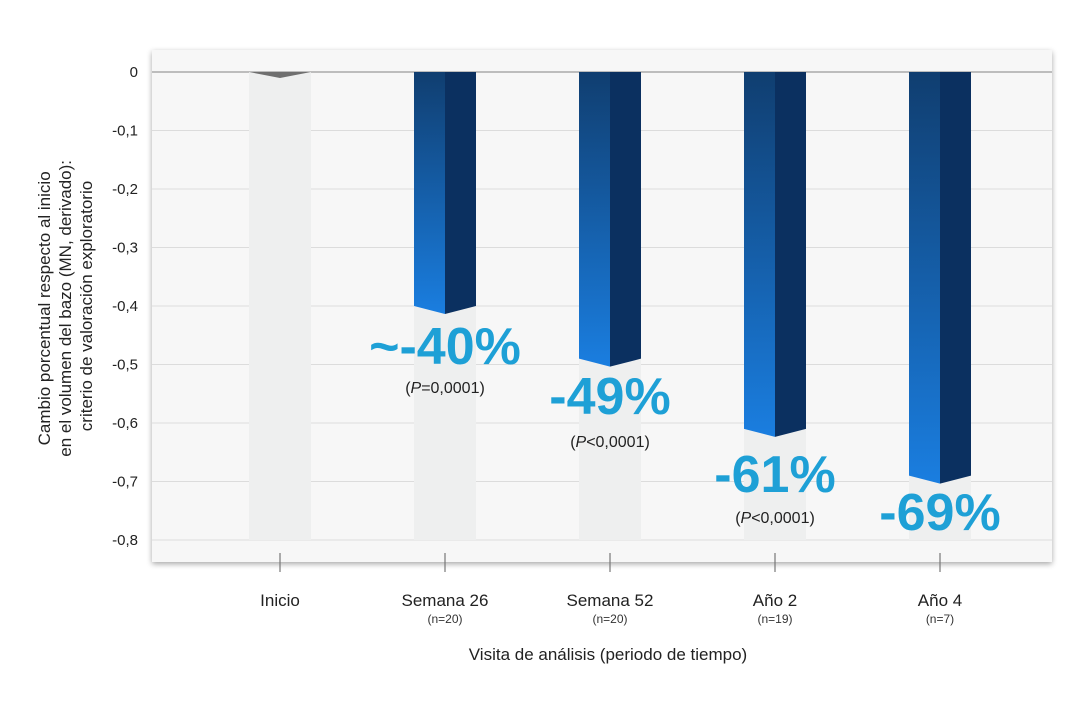  What do you see at coordinates (280, 306) in the screenshot?
I see `bar-shadow` at bounding box center [280, 306].